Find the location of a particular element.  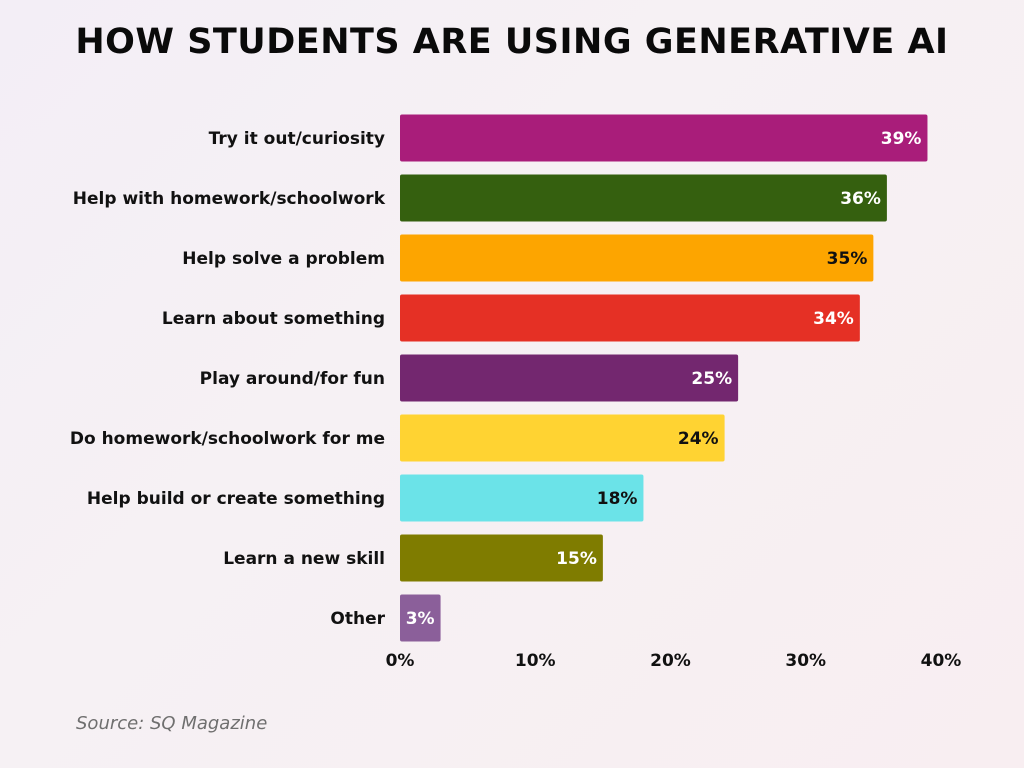

category-label: Other is located at coordinates (357, 619).